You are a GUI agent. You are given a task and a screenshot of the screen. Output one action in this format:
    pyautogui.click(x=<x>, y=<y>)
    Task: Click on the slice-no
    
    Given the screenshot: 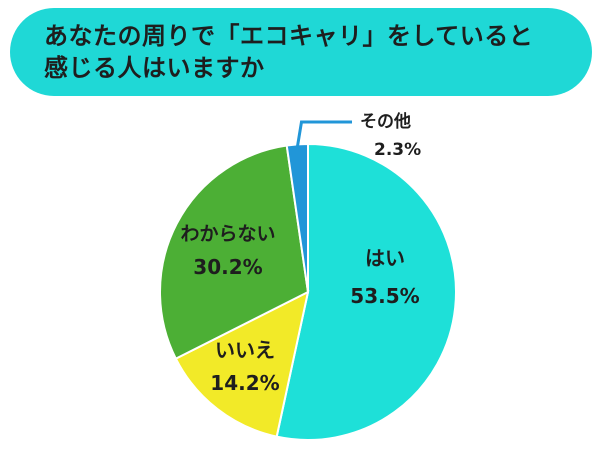 What is the action you would take?
    pyautogui.click(x=242, y=364)
    